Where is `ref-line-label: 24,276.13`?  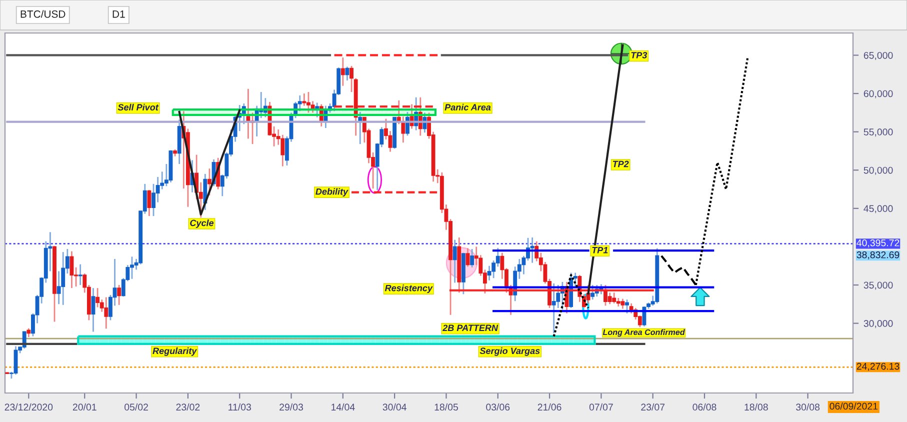
ref-line-label: 24,276.13 is located at coordinates (878, 366).